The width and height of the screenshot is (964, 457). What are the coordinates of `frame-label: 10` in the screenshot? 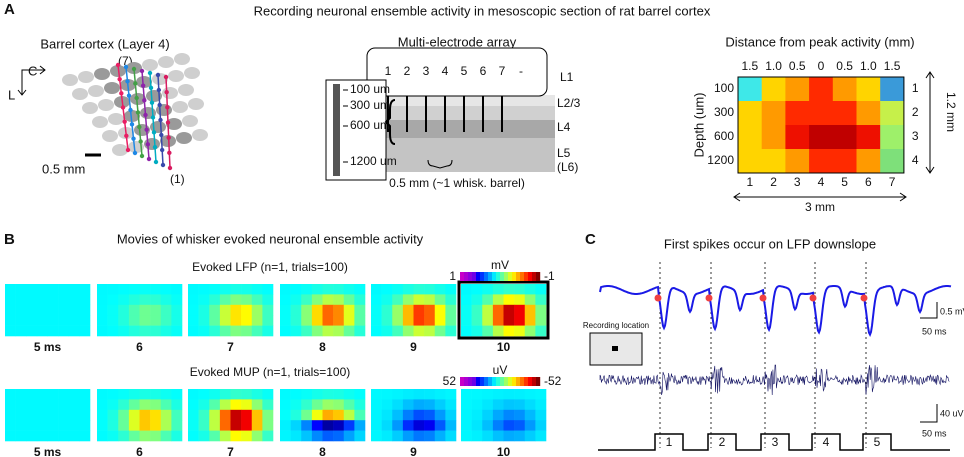 It's located at (504, 347).